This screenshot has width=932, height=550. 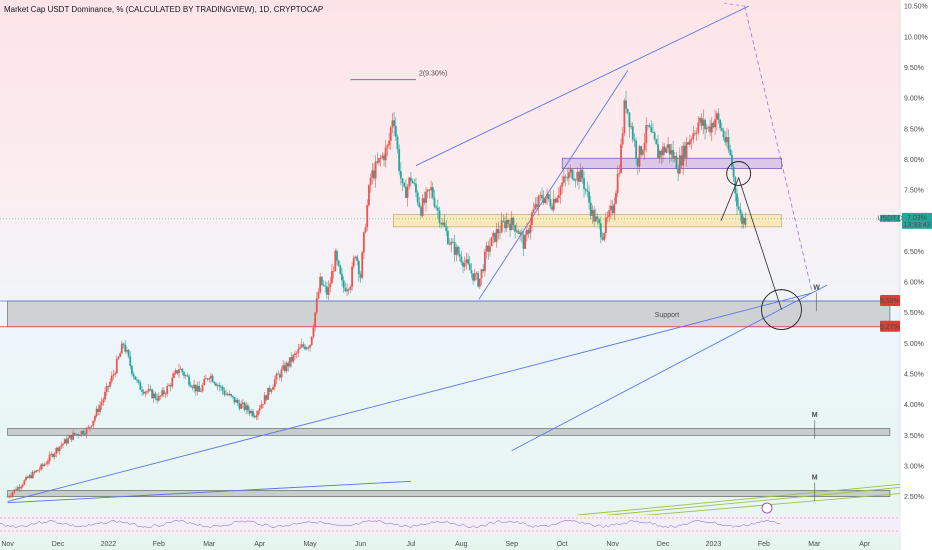 I want to click on wave-label: M, so click(x=815, y=477).